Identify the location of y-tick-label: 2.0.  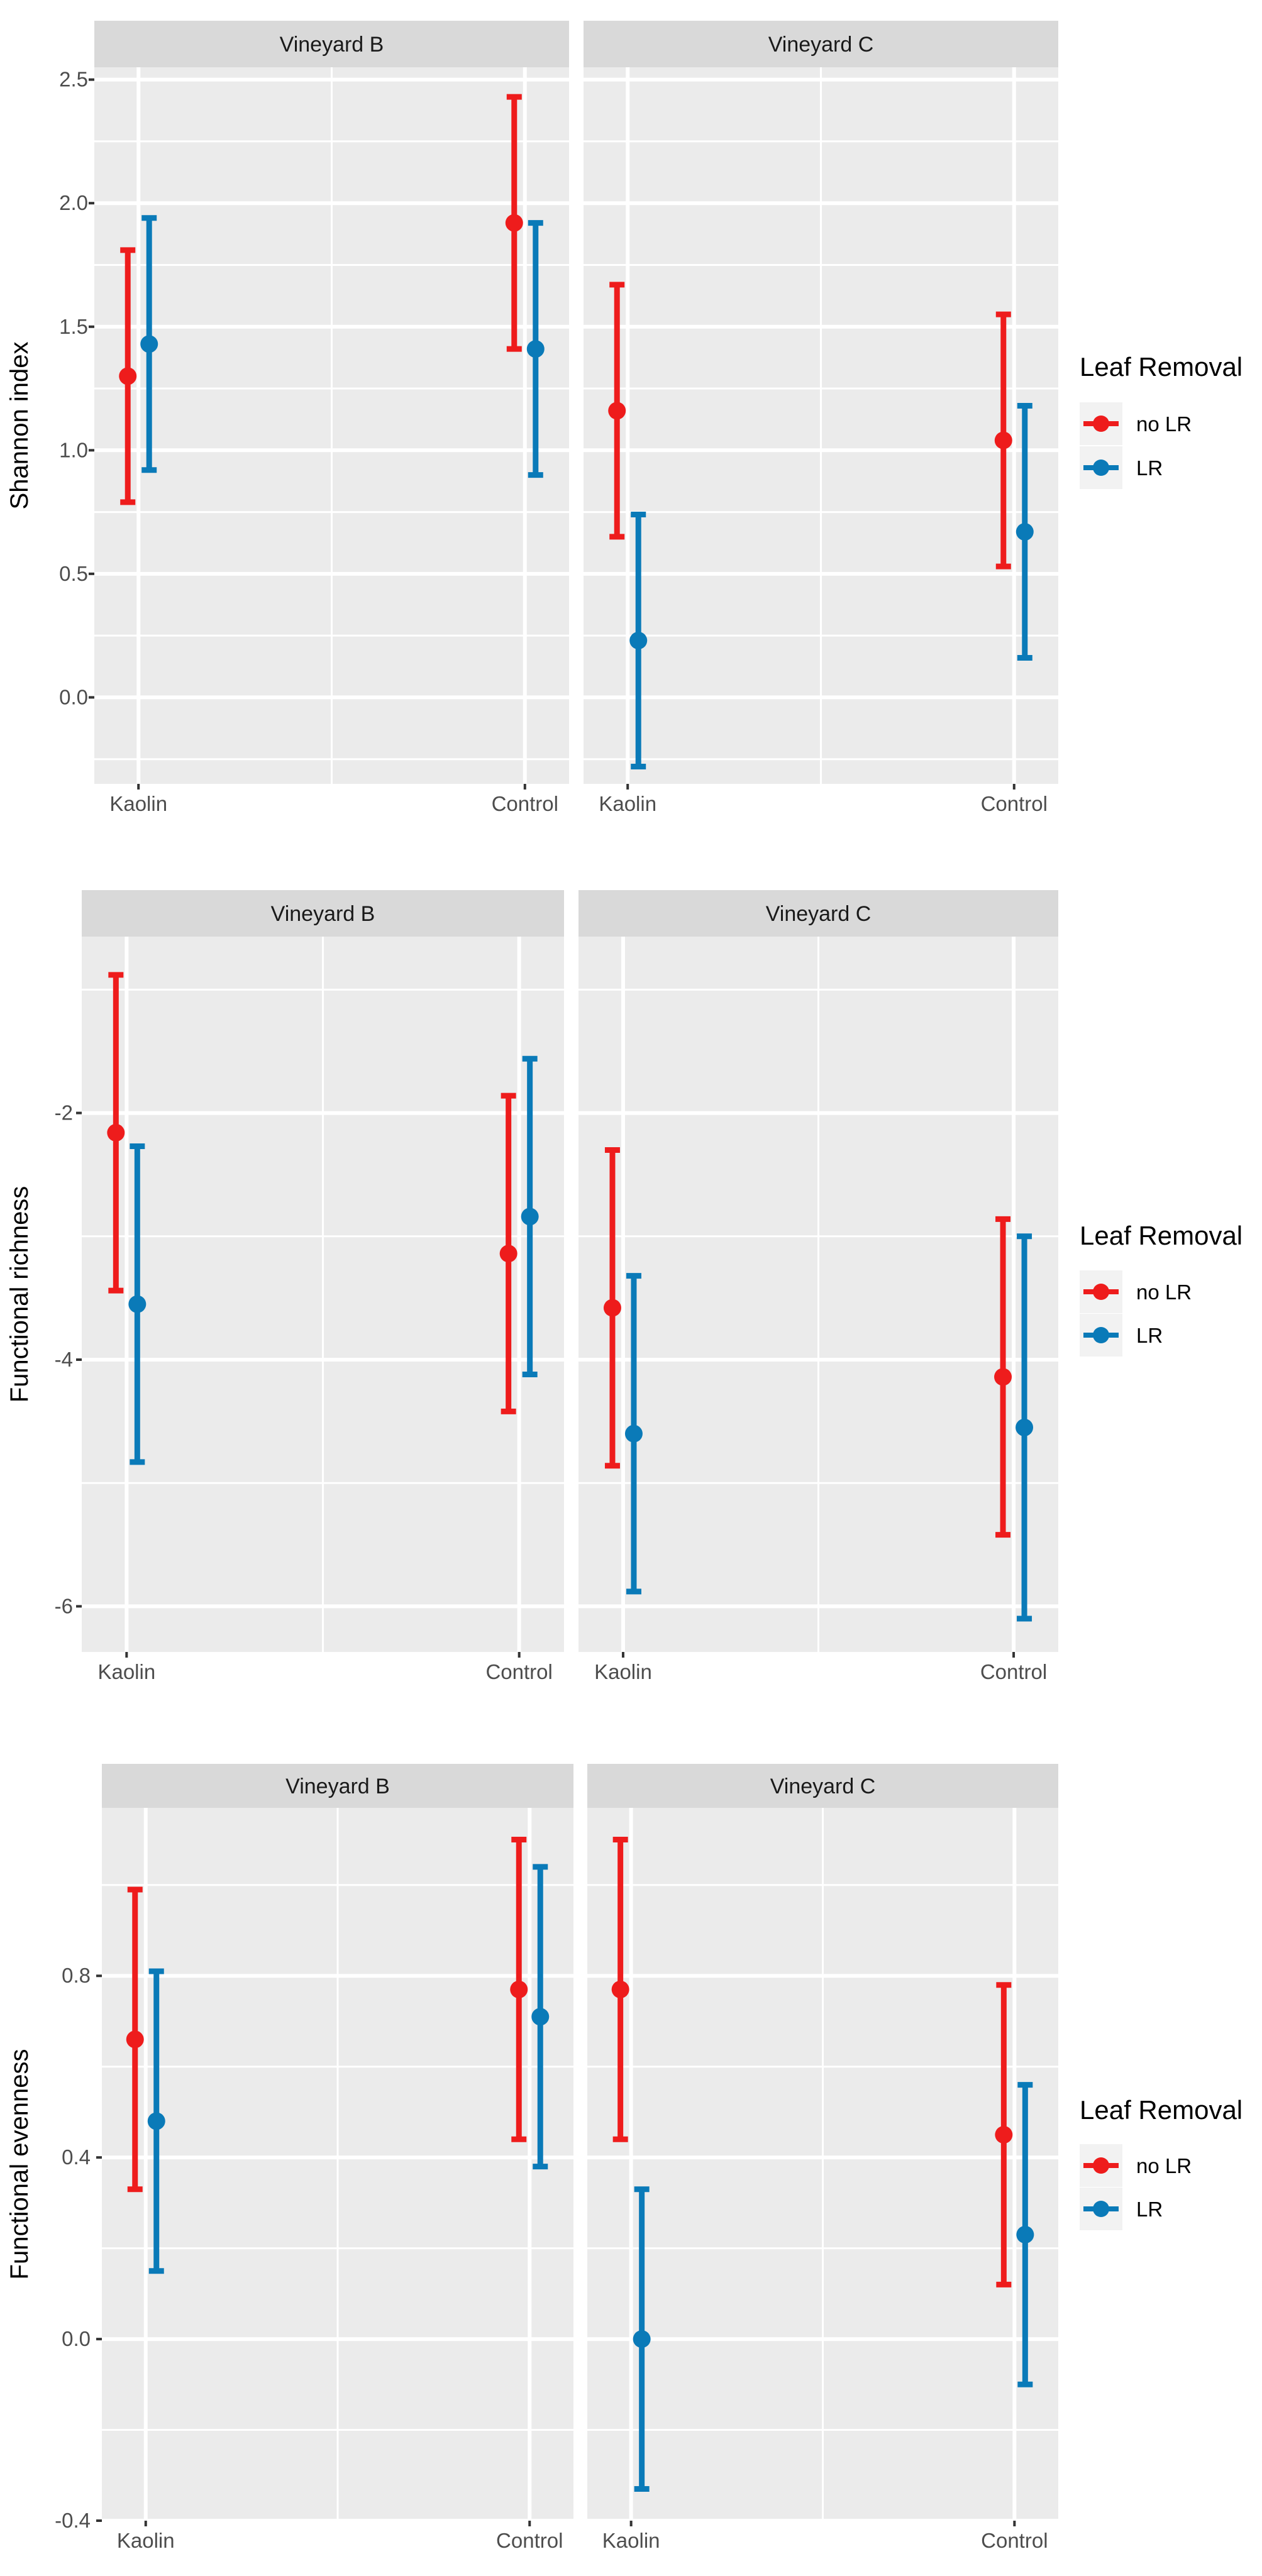
(73, 203).